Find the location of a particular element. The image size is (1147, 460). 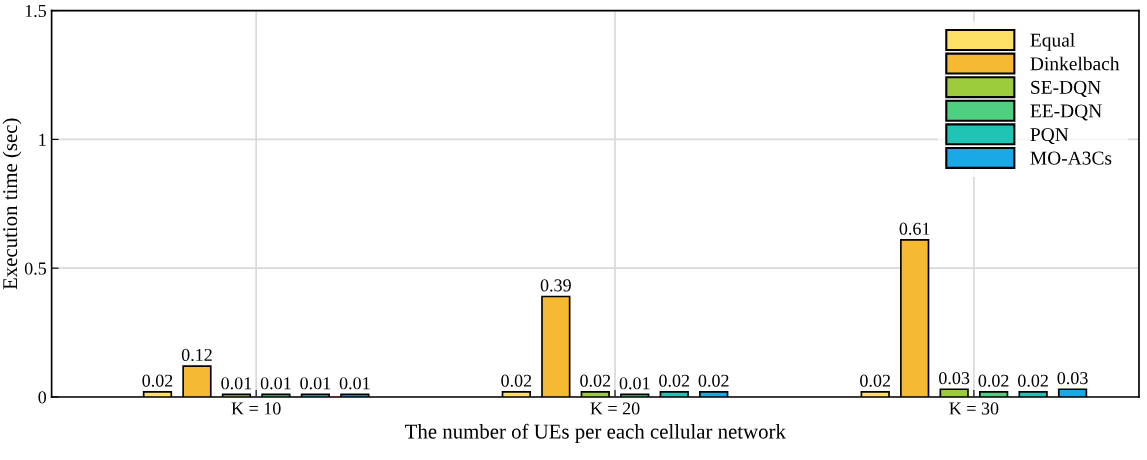

x-tick-label: K = 20 is located at coordinates (615, 408).